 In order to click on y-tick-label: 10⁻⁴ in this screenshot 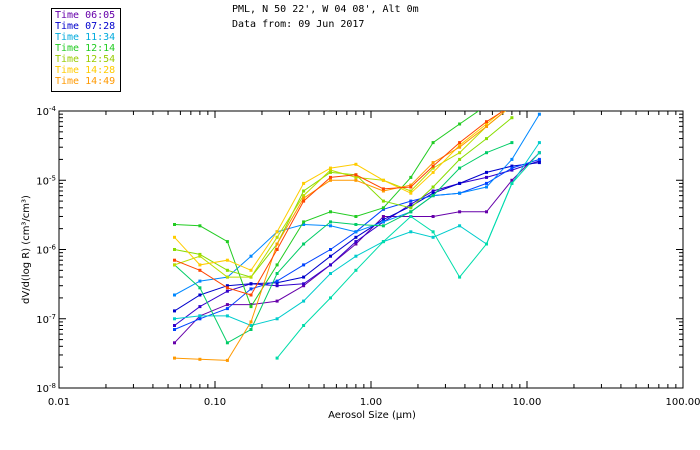, I will do `click(46, 111)`.